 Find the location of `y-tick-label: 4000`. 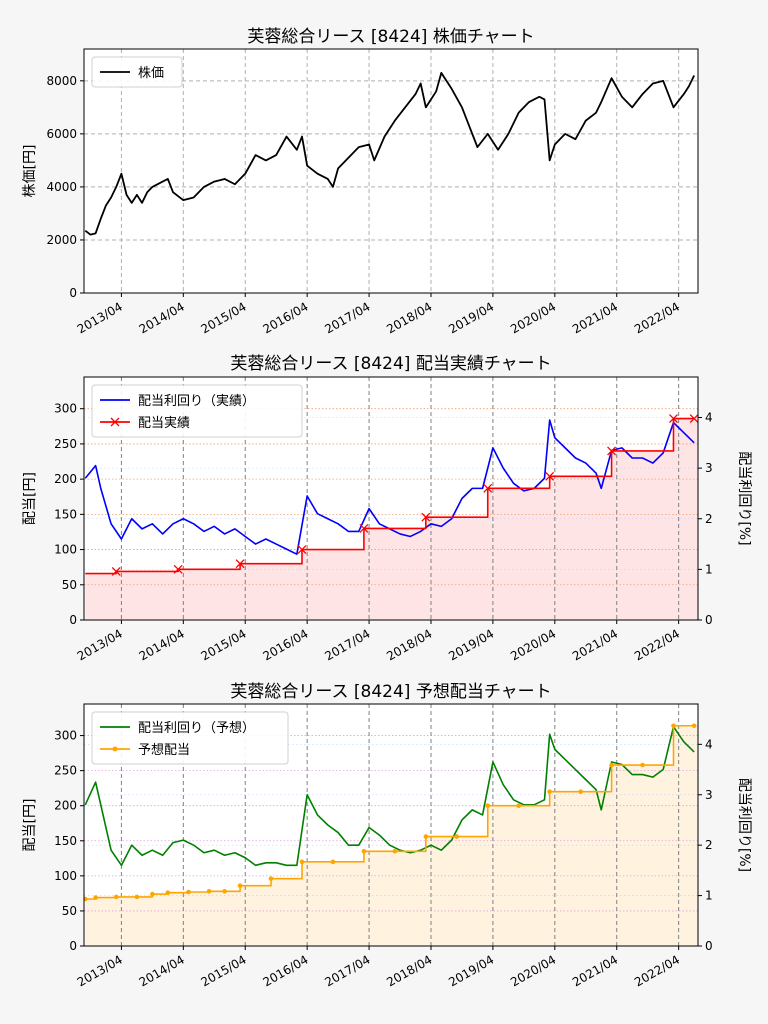

y-tick-label: 4000 is located at coordinates (61, 187).